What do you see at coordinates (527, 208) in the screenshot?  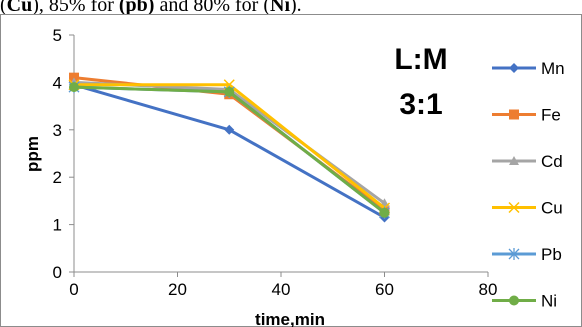 I see `legend-item-cu: Cu` at bounding box center [527, 208].